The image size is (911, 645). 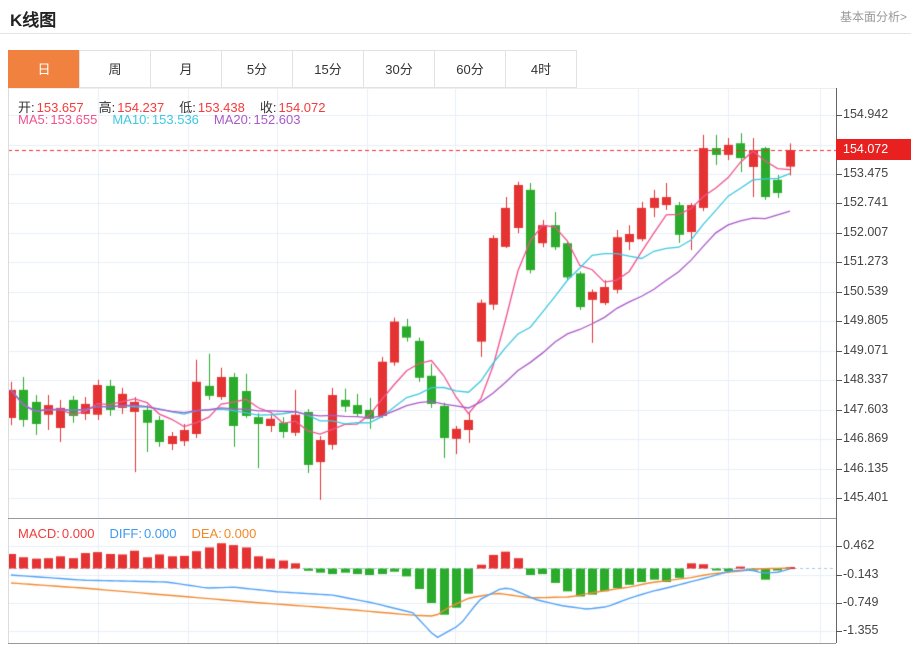 What do you see at coordinates (866, 261) in the screenshot?
I see `price-151.273-label: 151.273` at bounding box center [866, 261].